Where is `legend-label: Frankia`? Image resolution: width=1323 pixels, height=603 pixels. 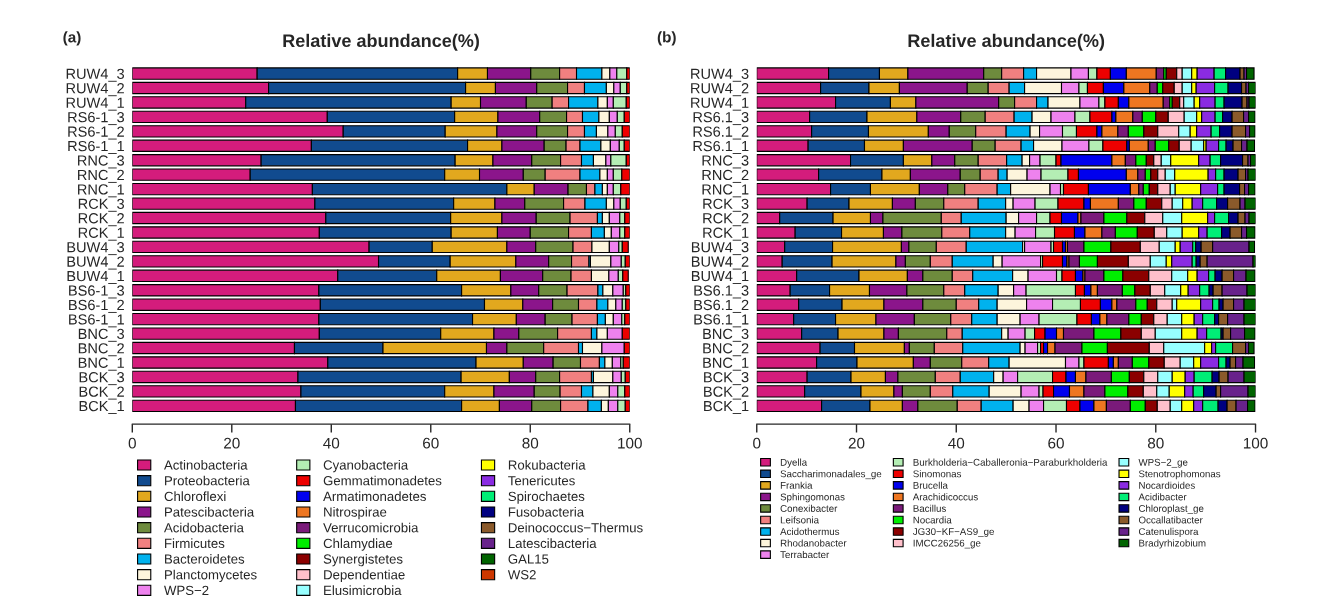
legend-label: Frankia is located at coordinates (796, 485).